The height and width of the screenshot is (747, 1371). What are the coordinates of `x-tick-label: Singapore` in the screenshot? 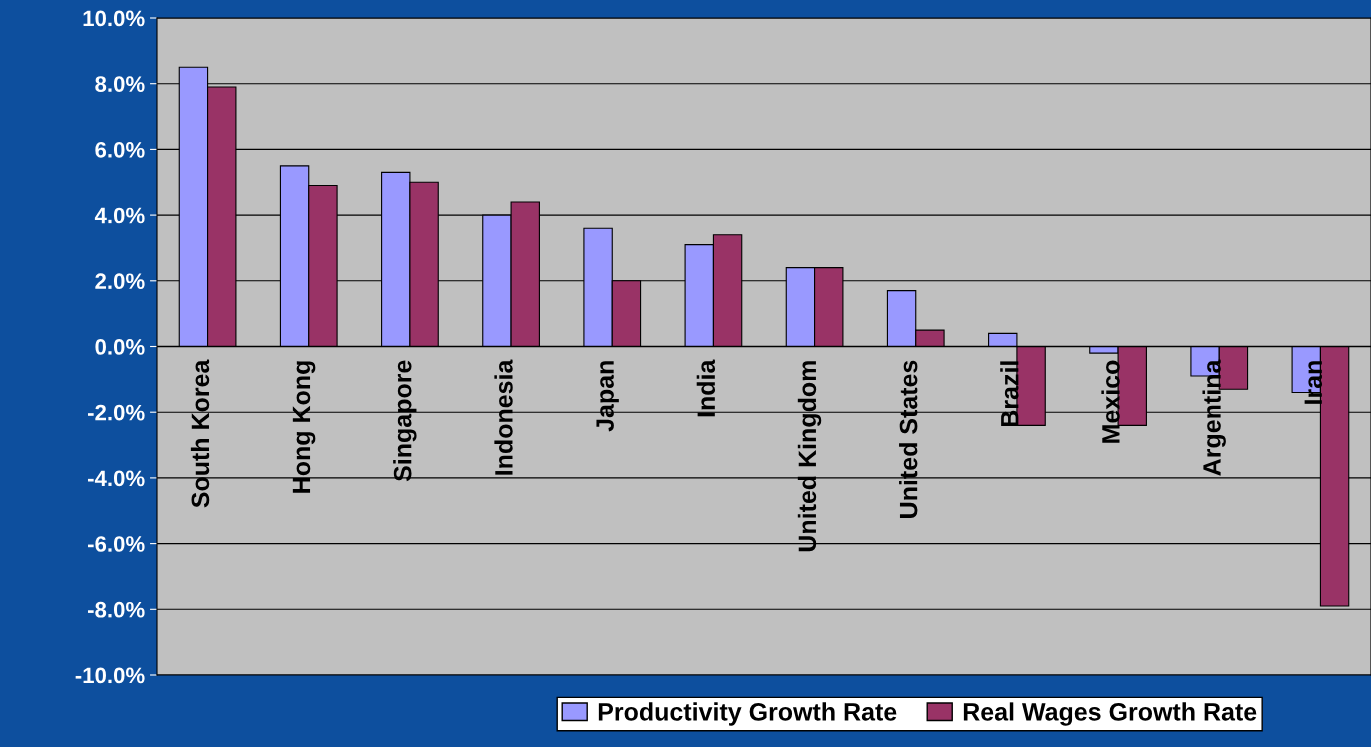 It's located at (405, 421).